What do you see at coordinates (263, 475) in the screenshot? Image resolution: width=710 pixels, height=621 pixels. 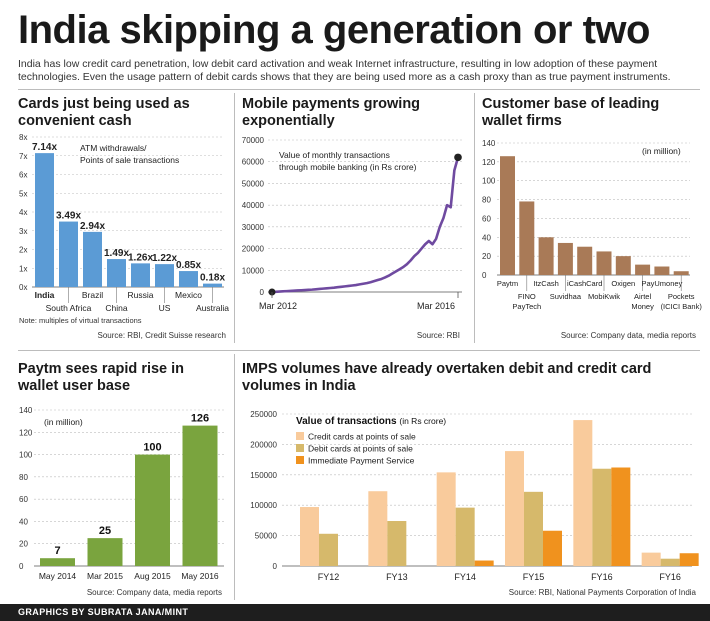 I see `imps-y-tick: 150000` at bounding box center [263, 475].